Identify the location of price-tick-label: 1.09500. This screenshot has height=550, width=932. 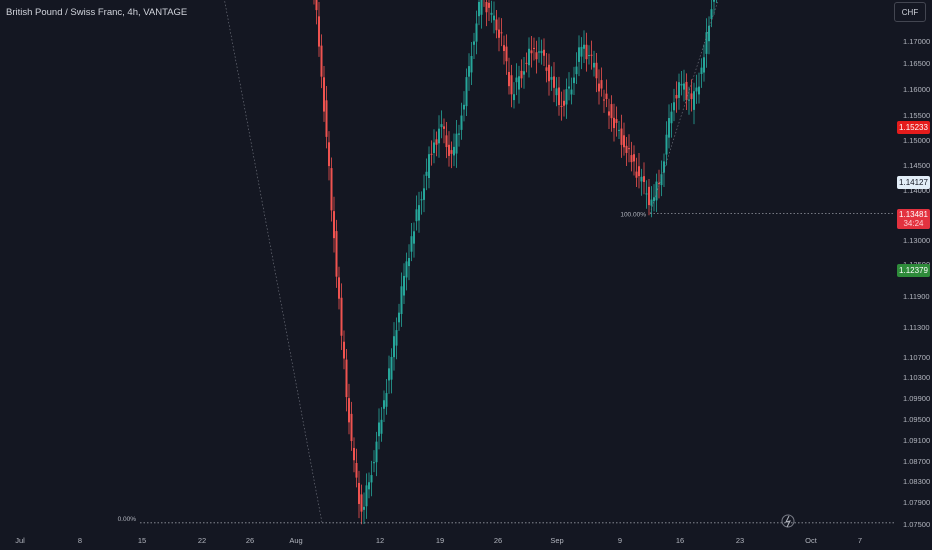
(916, 419).